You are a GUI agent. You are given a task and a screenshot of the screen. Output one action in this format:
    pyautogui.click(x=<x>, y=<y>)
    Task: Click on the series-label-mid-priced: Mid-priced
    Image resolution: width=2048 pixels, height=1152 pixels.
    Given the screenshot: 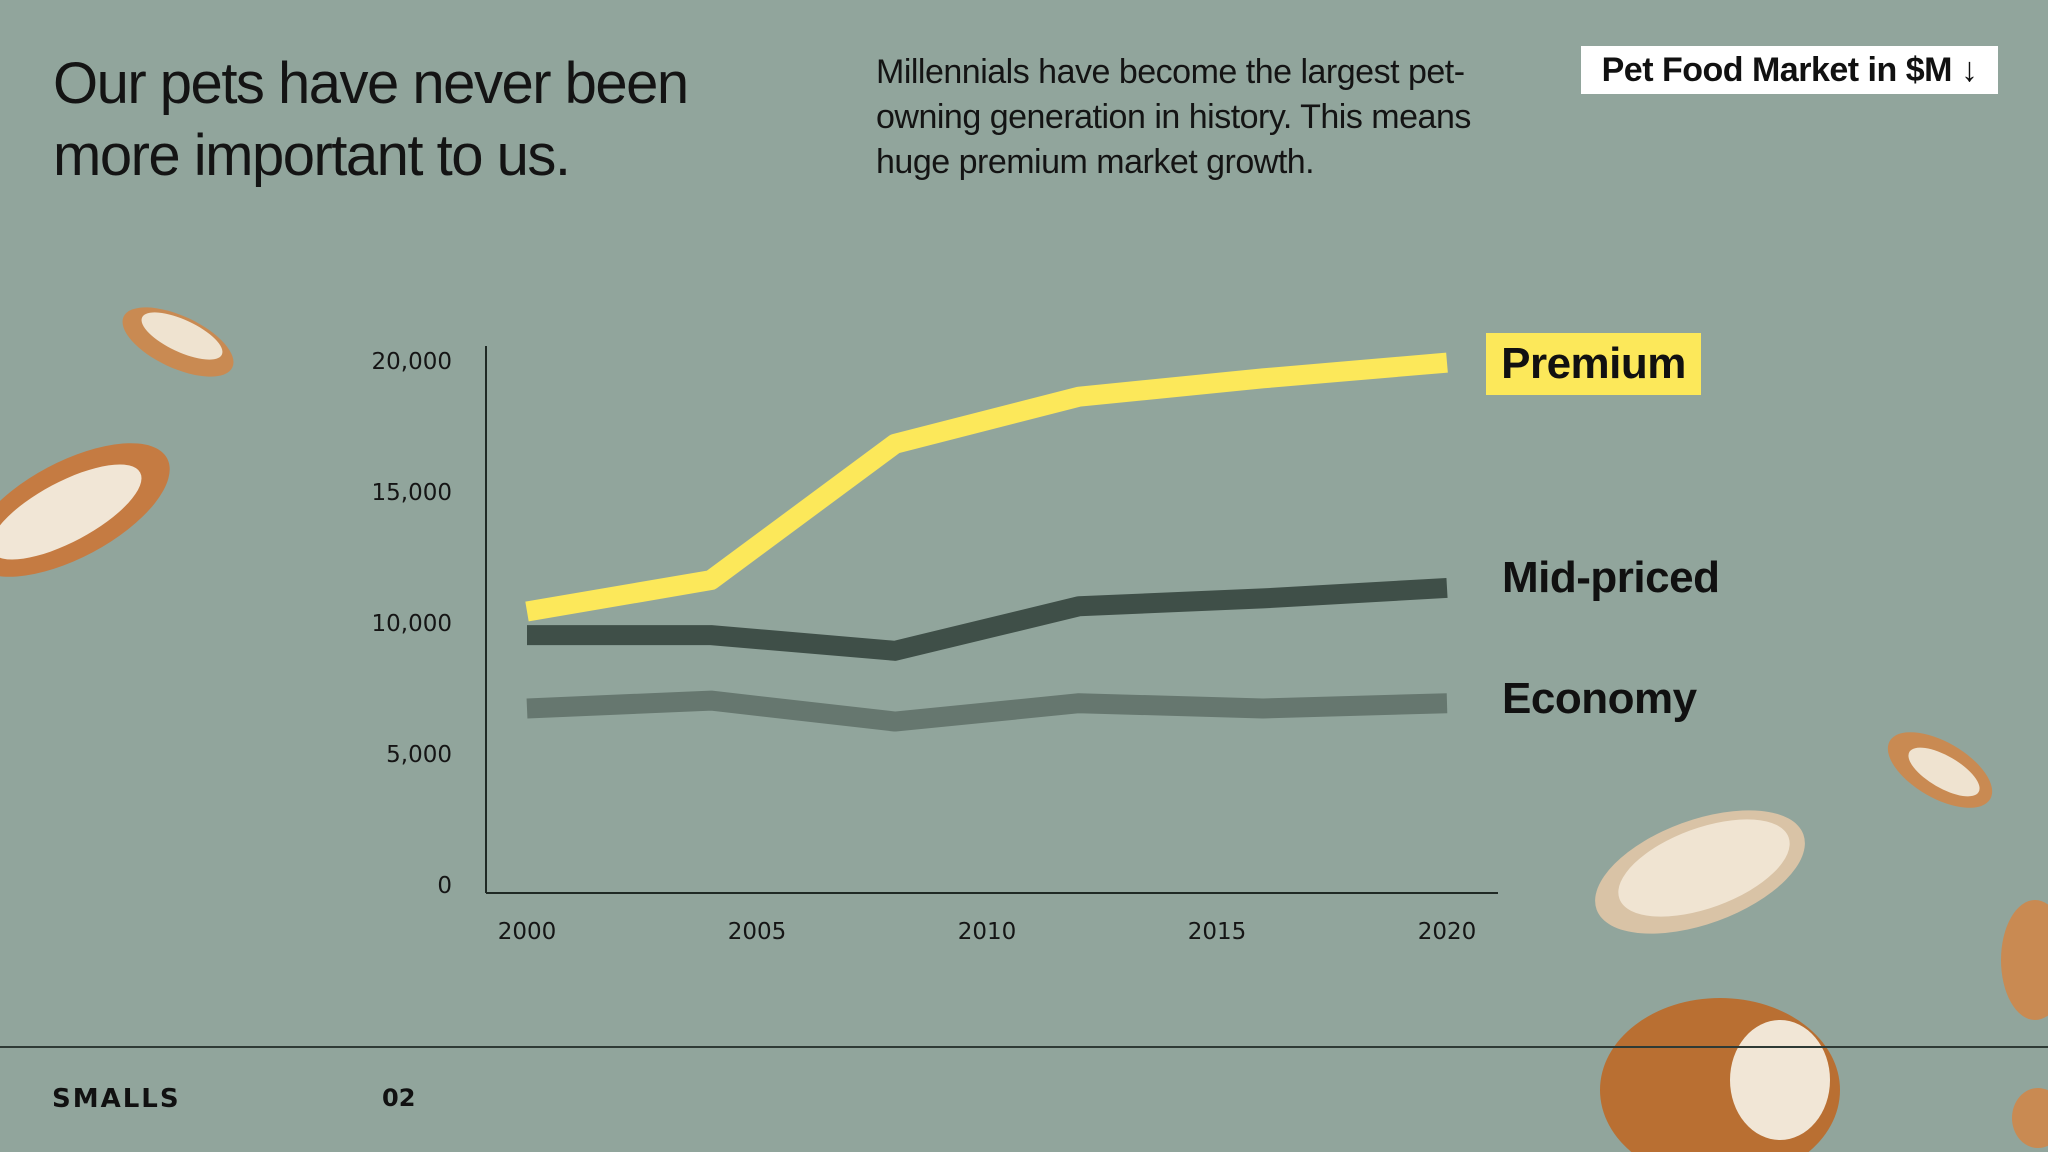 What is the action you would take?
    pyautogui.click(x=1611, y=577)
    